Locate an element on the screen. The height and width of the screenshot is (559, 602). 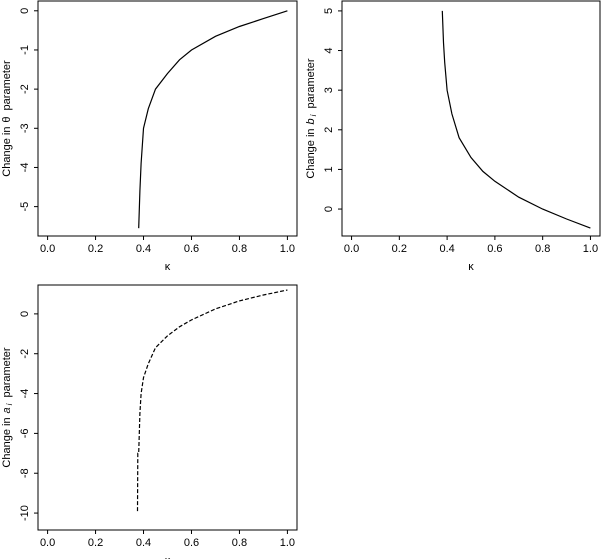
y-tick-label: 4 is located at coordinates (329, 50).